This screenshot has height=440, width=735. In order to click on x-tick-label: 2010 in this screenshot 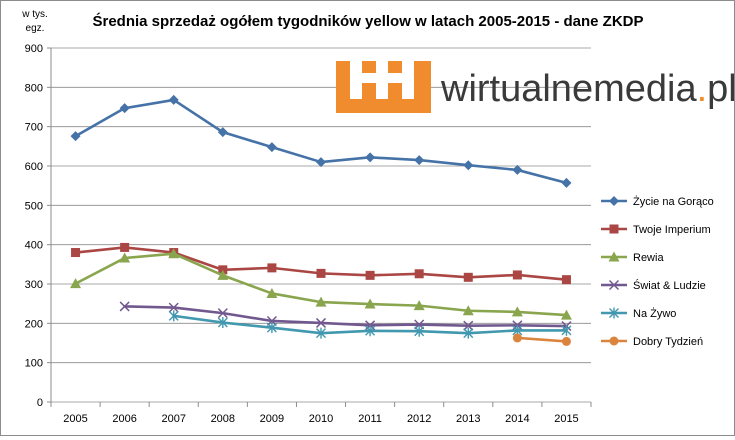, I will do `click(321, 419)`.